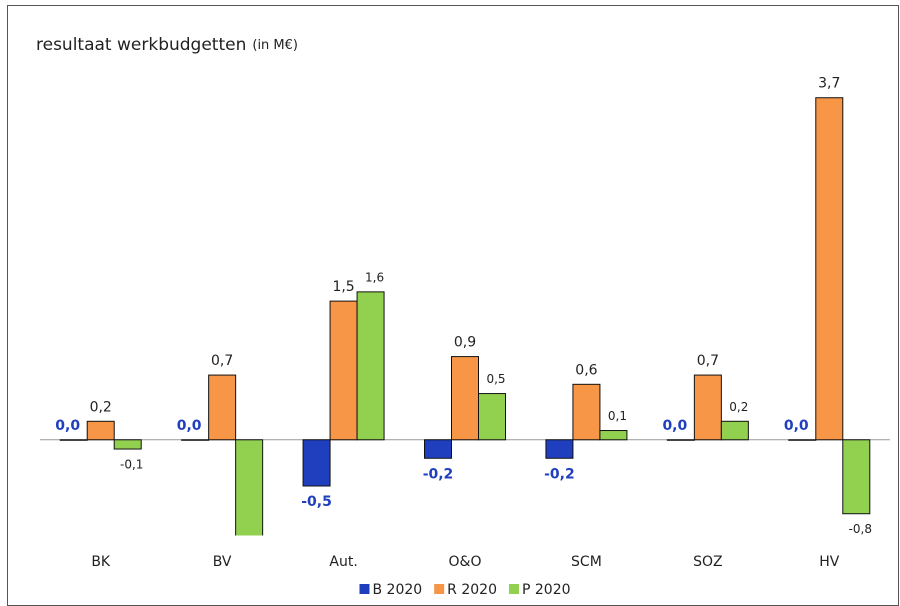 This screenshot has height=606, width=900. What do you see at coordinates (586, 562) in the screenshot?
I see `x-tick-label: SCM` at bounding box center [586, 562].